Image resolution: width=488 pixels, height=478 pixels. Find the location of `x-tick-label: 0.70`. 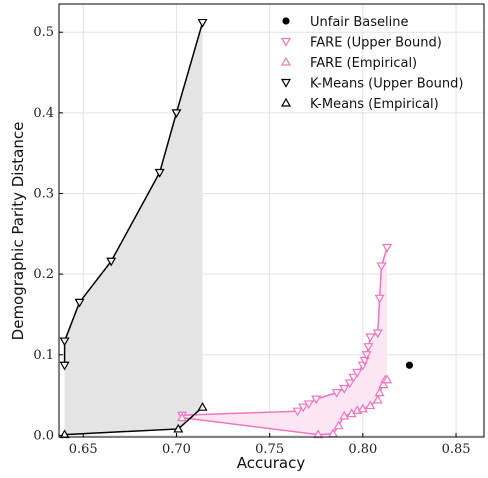

x-tick-label: 0.70 is located at coordinates (176, 449).